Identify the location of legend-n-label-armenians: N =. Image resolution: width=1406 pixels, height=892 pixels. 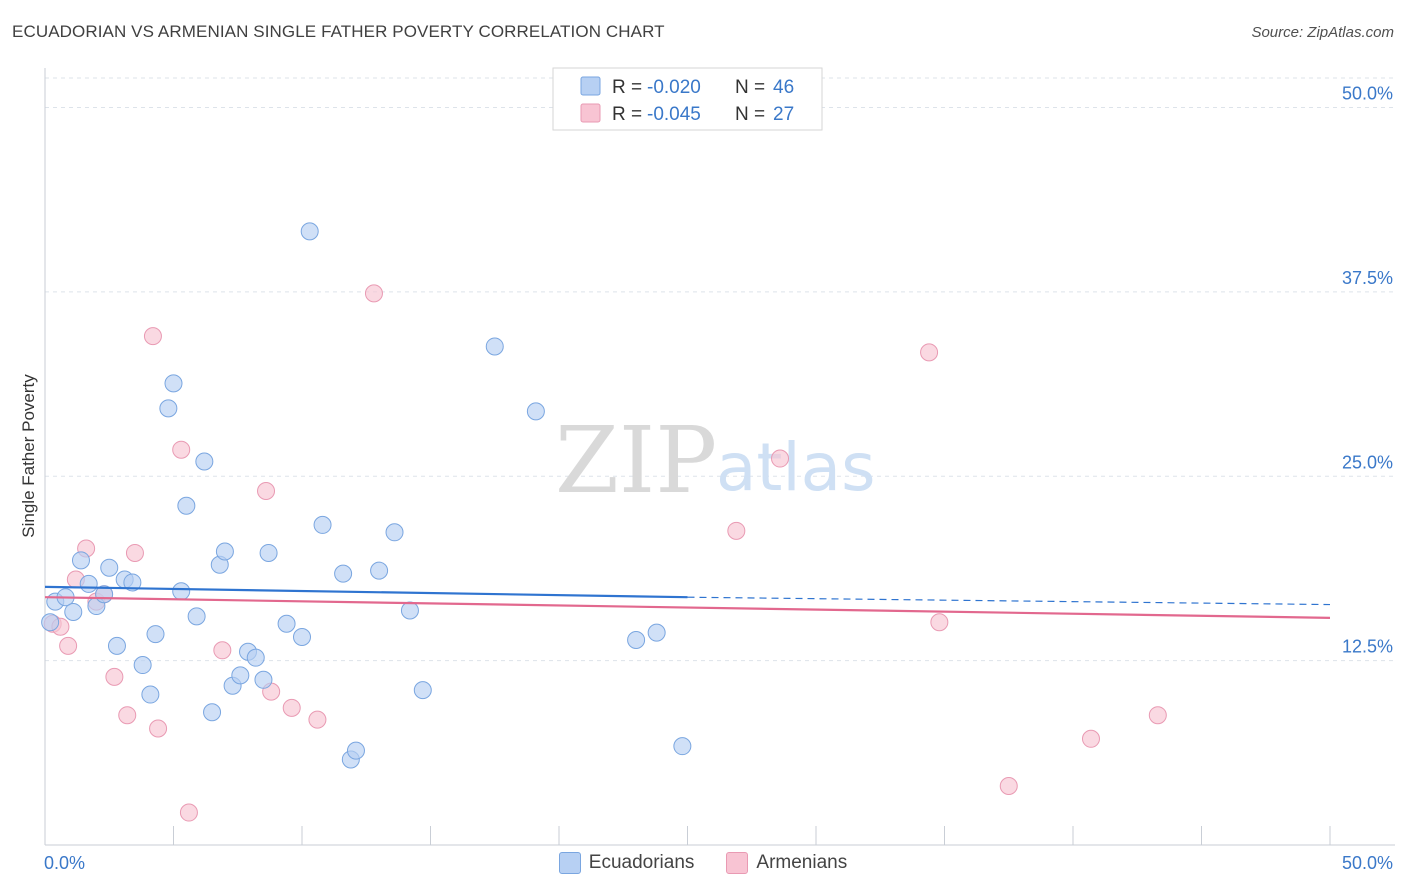
(752, 114).